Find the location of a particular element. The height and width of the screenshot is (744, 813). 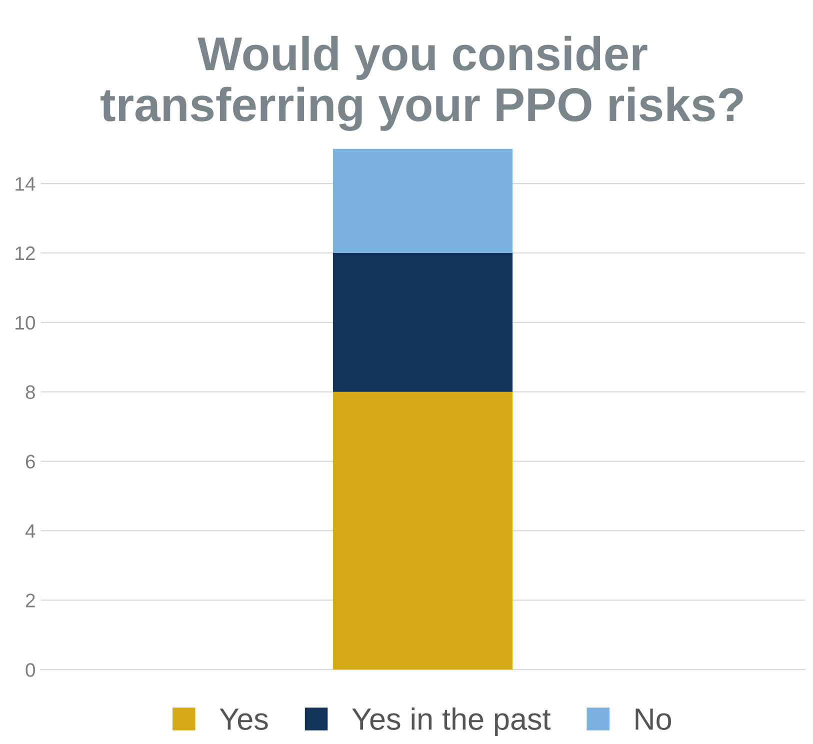

y-tick-label: 14 is located at coordinates (26, 184).